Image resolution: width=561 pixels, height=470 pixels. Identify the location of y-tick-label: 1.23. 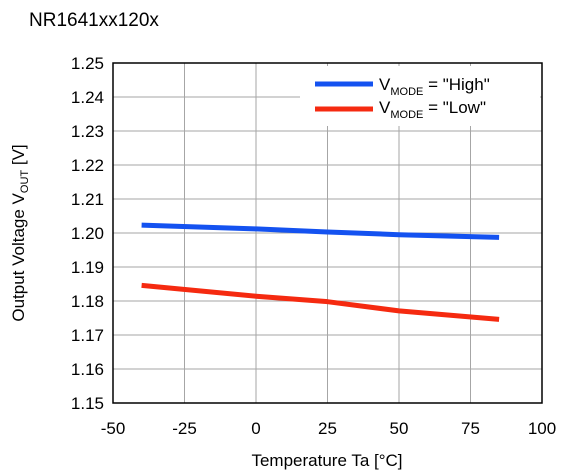
(87, 131).